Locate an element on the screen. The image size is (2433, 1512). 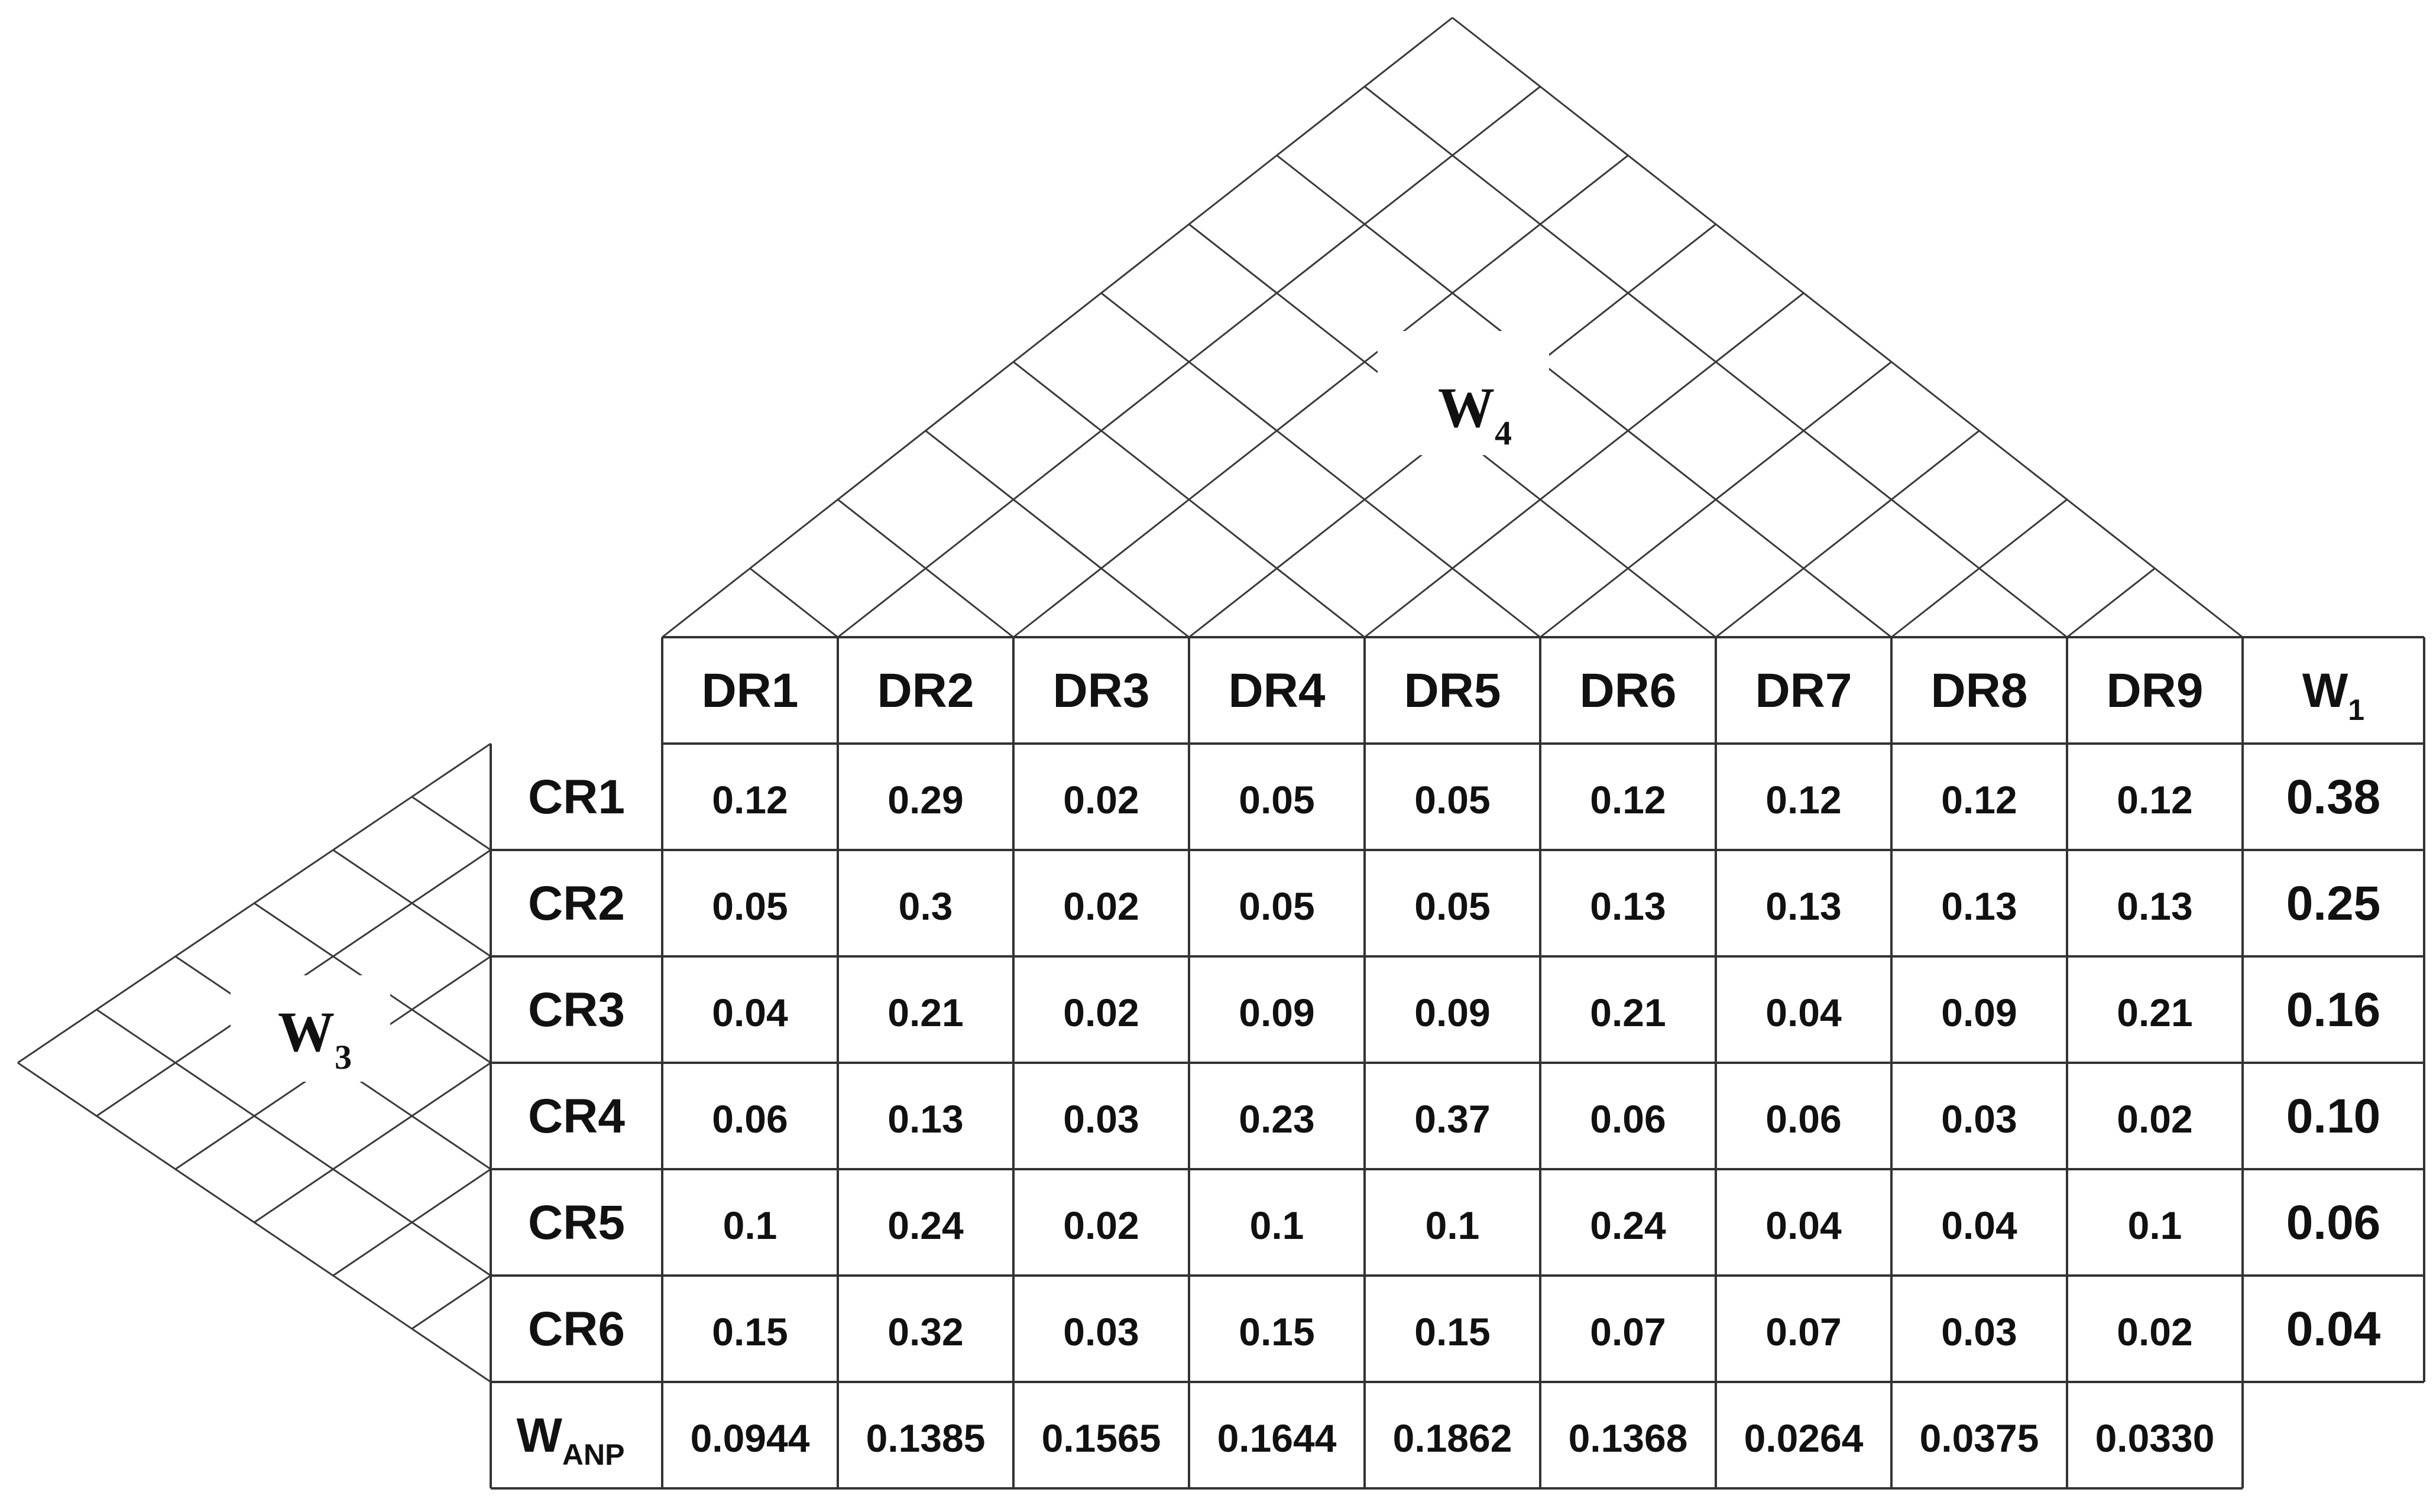
column-header-dr2: DR2 is located at coordinates (926, 691).